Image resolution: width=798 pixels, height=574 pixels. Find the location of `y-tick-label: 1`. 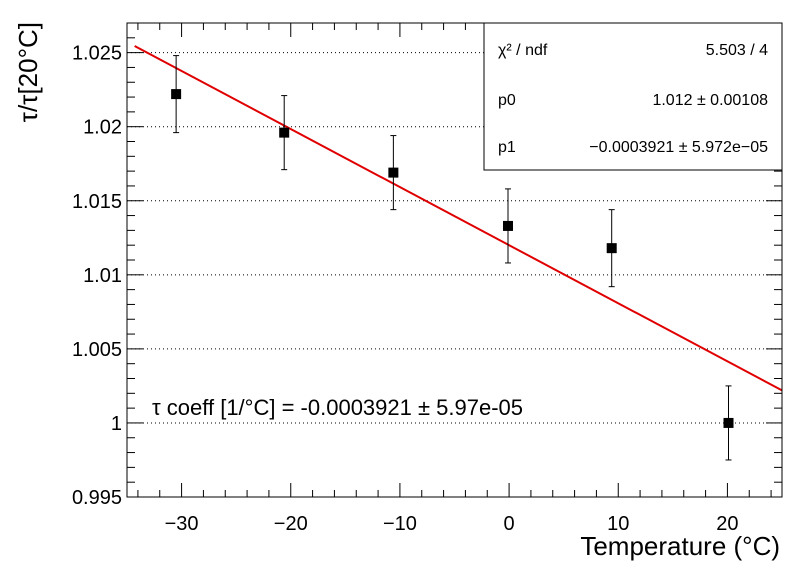

y-tick-label: 1 is located at coordinates (116, 424).